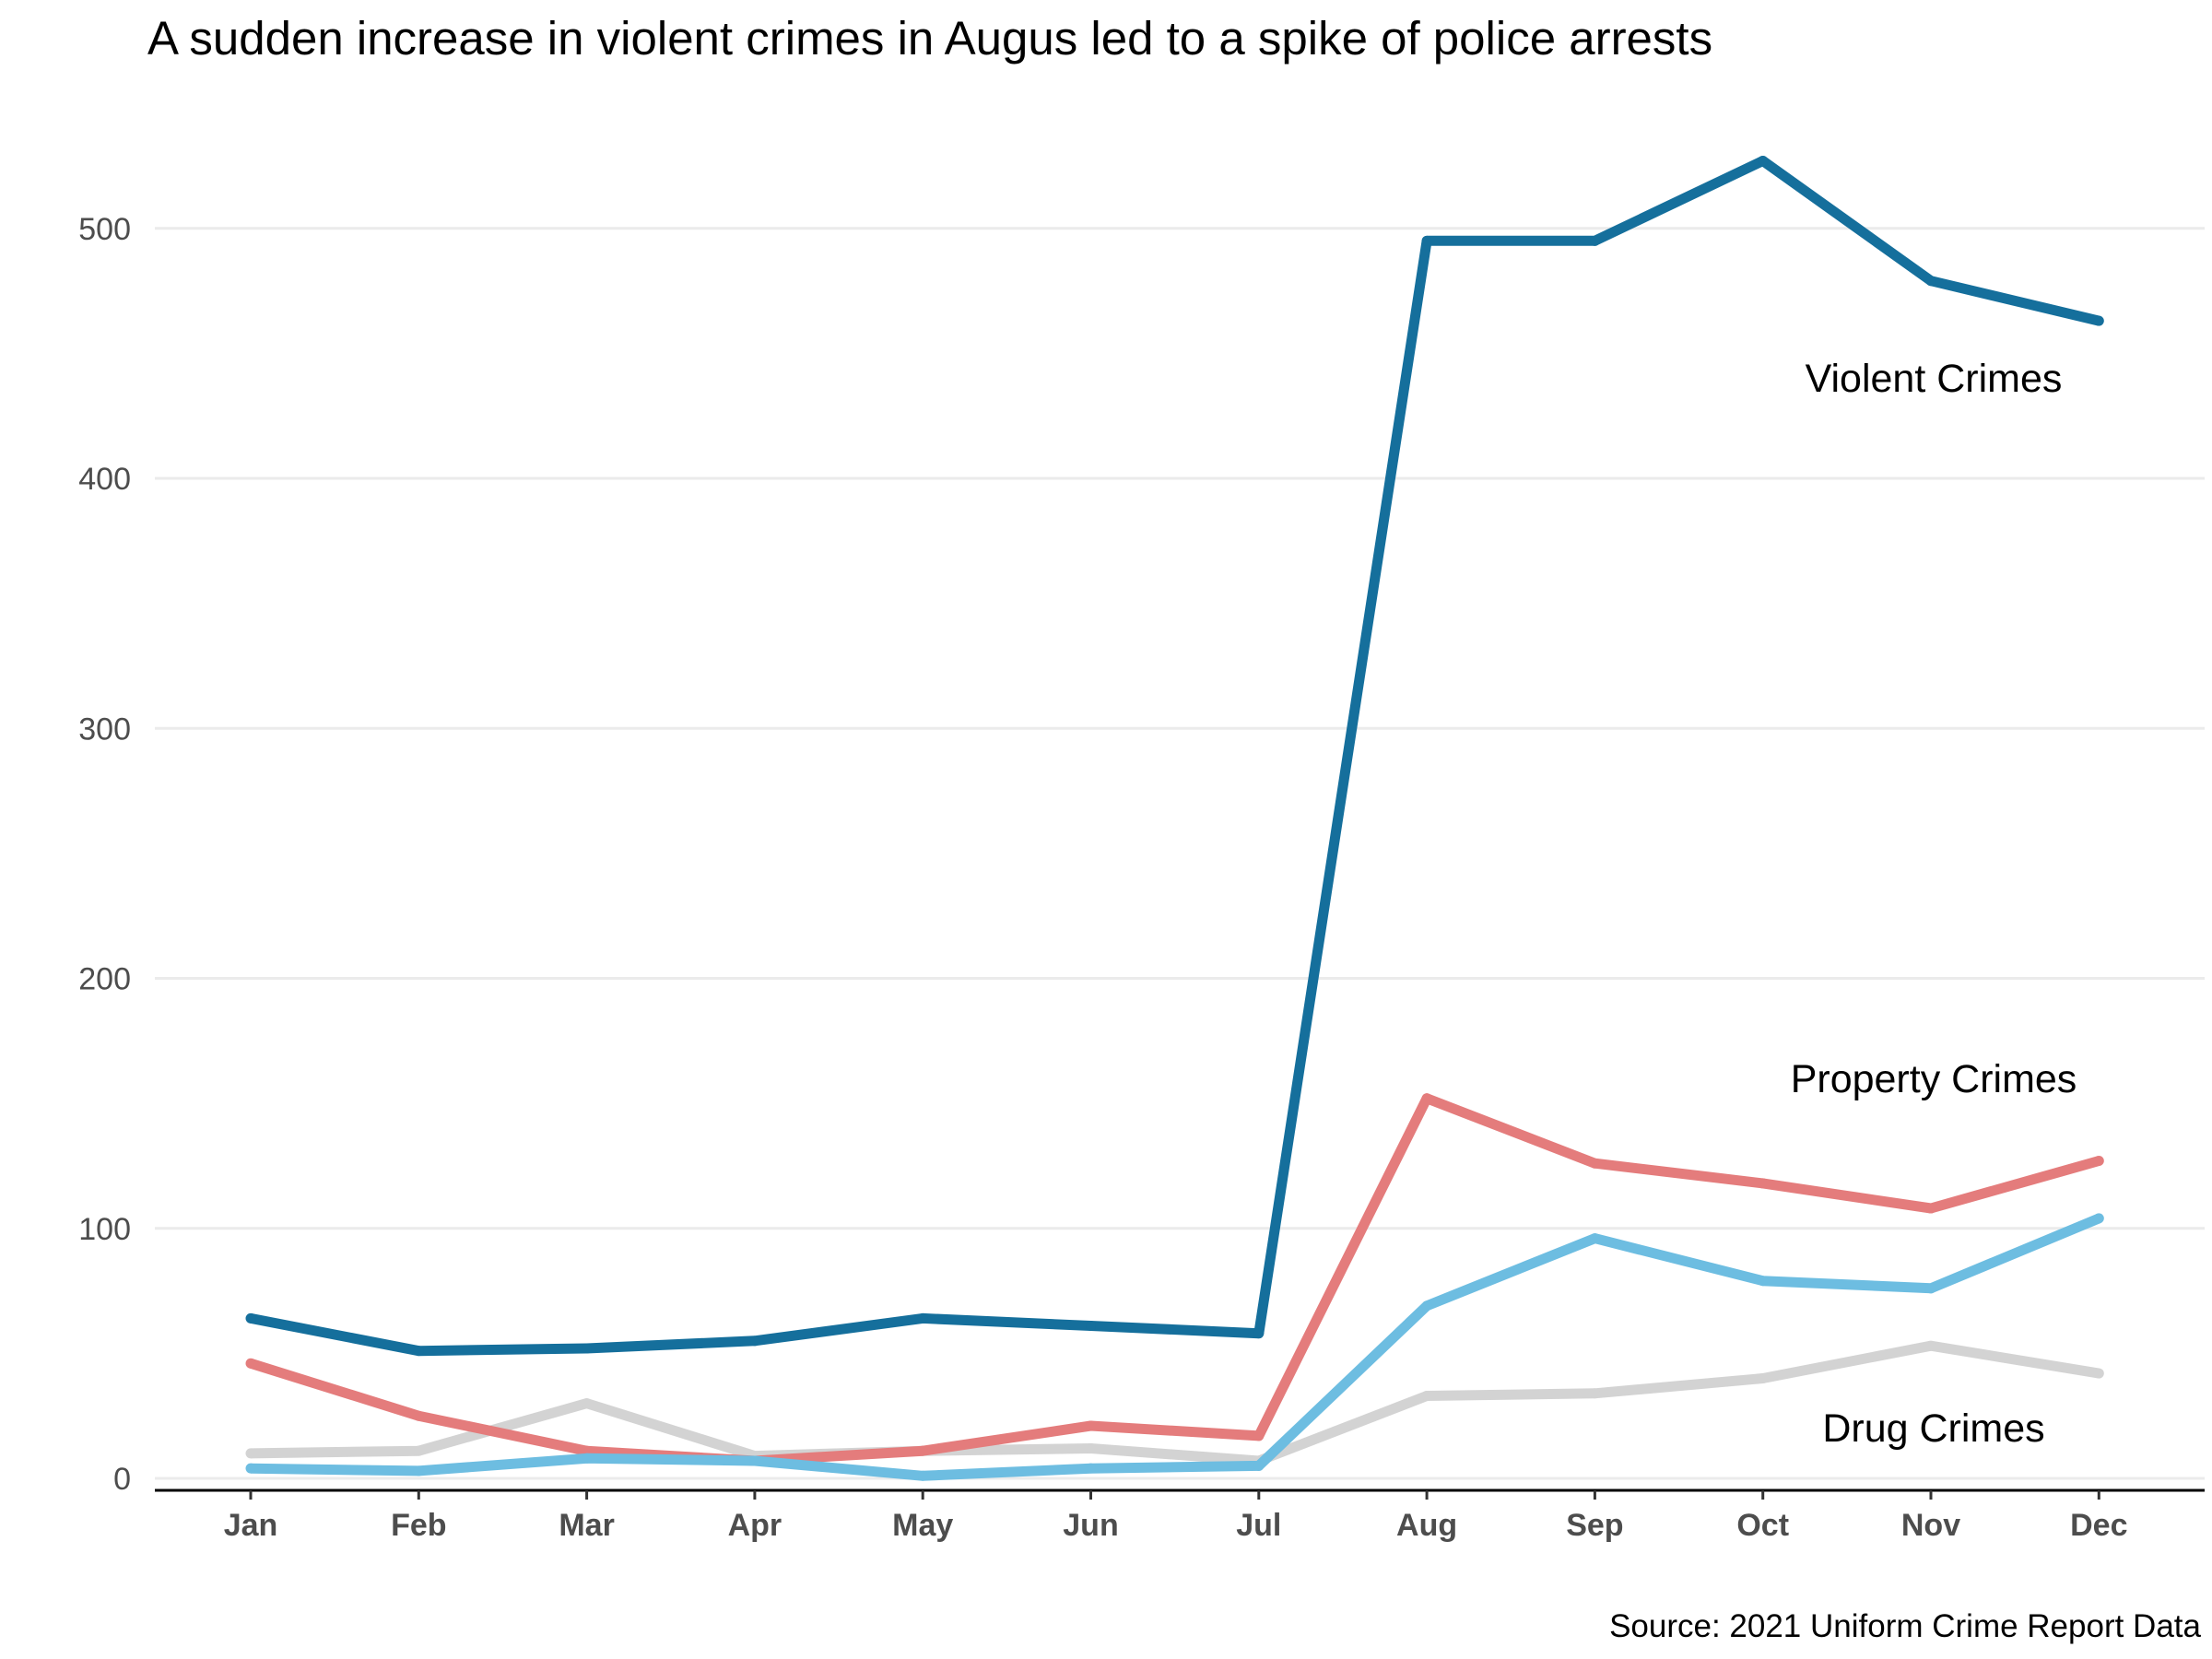 The height and width of the screenshot is (1659, 2212). I want to click on y-axis-ticks: 0 100 200 300 400 500, so click(104, 854).